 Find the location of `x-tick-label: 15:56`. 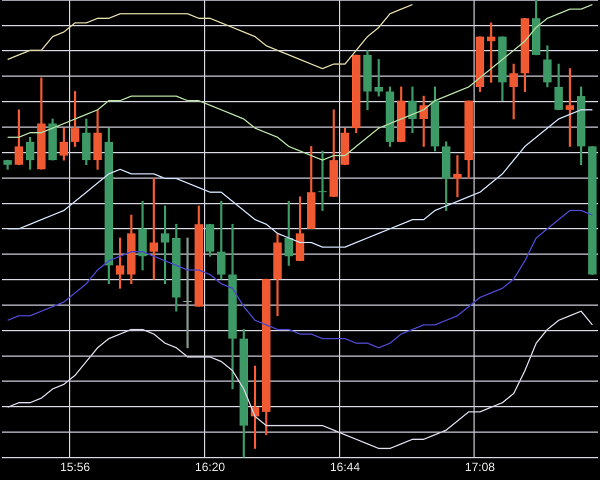

x-tick-label: 15:56 is located at coordinates (75, 467).